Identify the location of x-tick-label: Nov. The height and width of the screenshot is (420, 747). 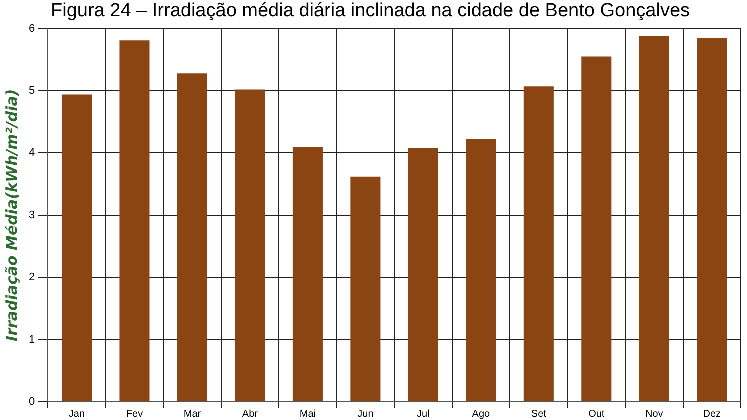
(654, 414).